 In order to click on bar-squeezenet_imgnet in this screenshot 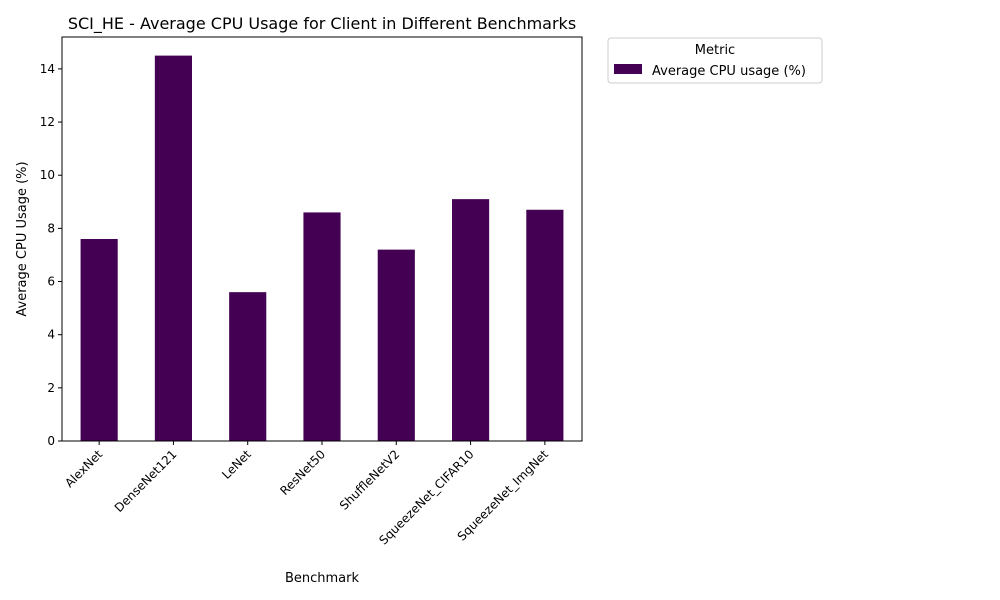, I will do `click(545, 325)`.